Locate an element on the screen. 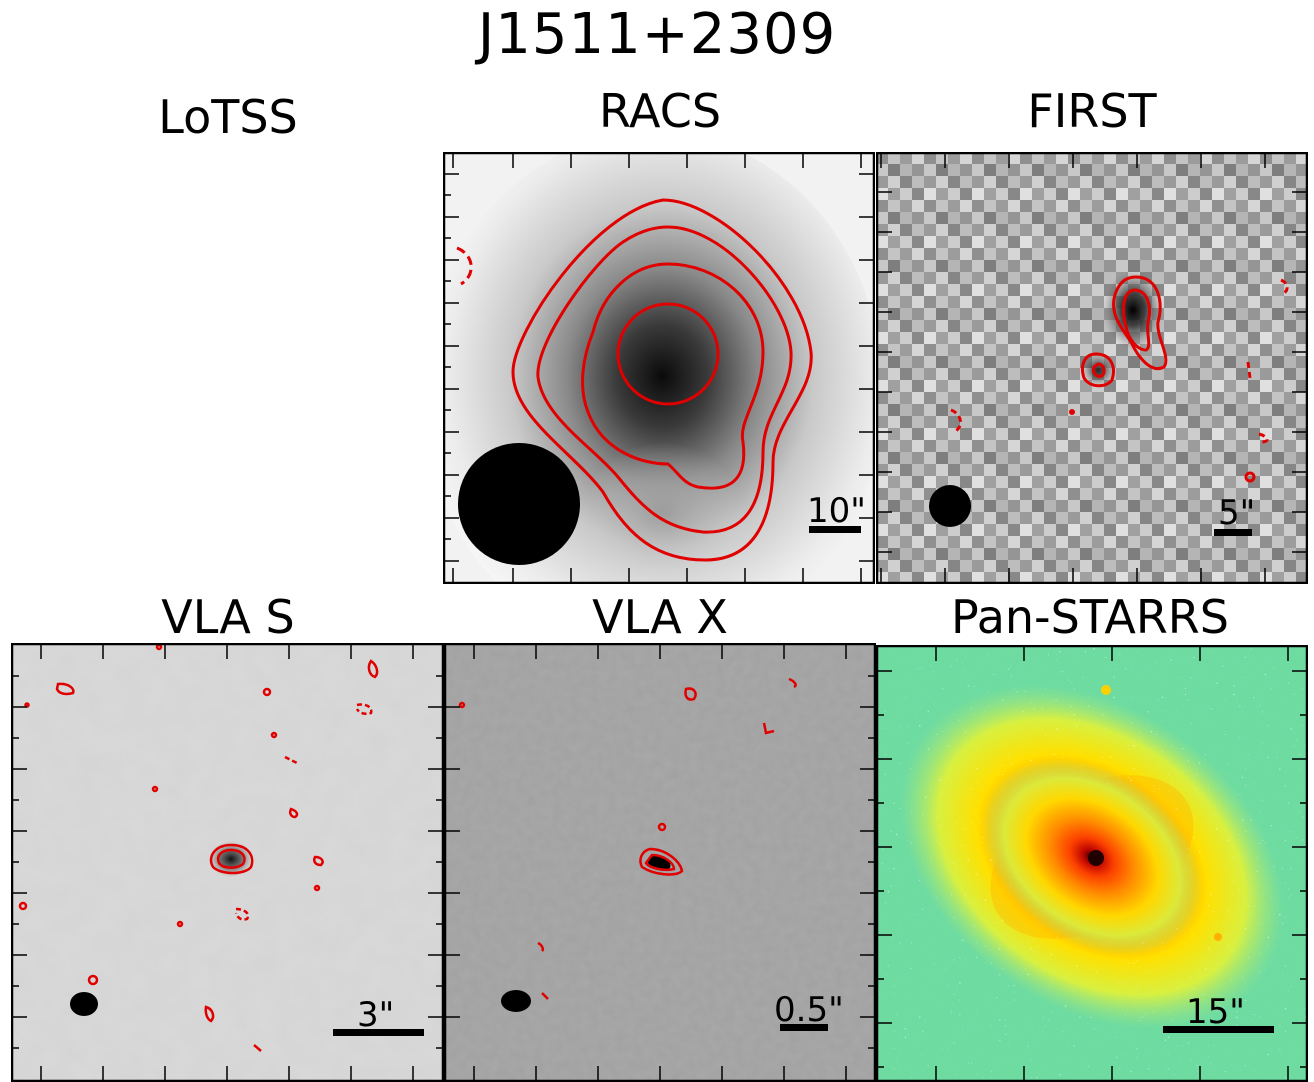  vla-s-contours is located at coordinates (198, 847).